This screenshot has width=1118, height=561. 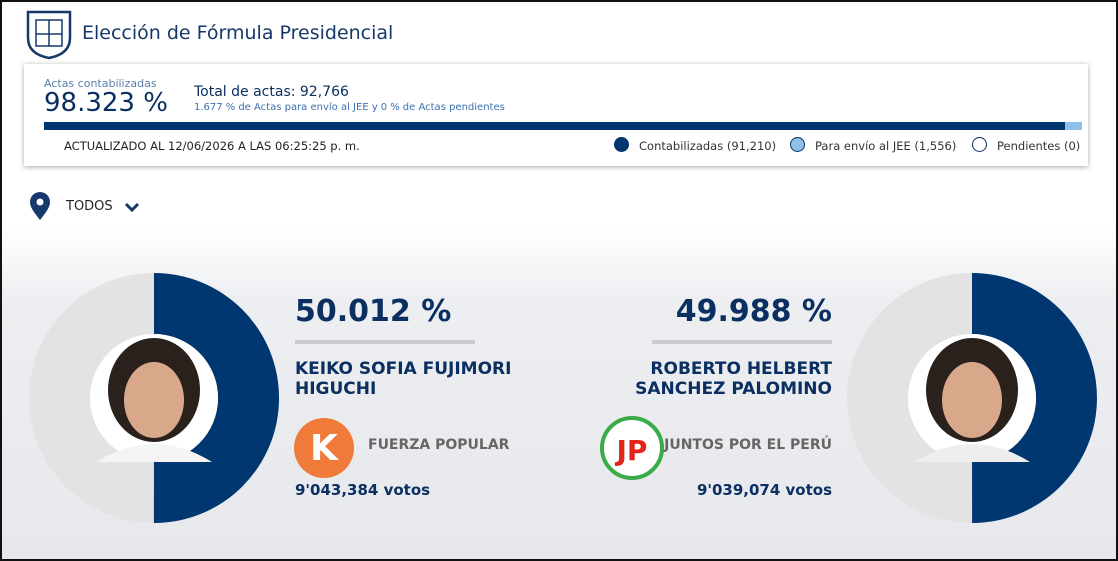 What do you see at coordinates (215, 107) in the screenshot?
I see `jee-percent: 1.677 %` at bounding box center [215, 107].